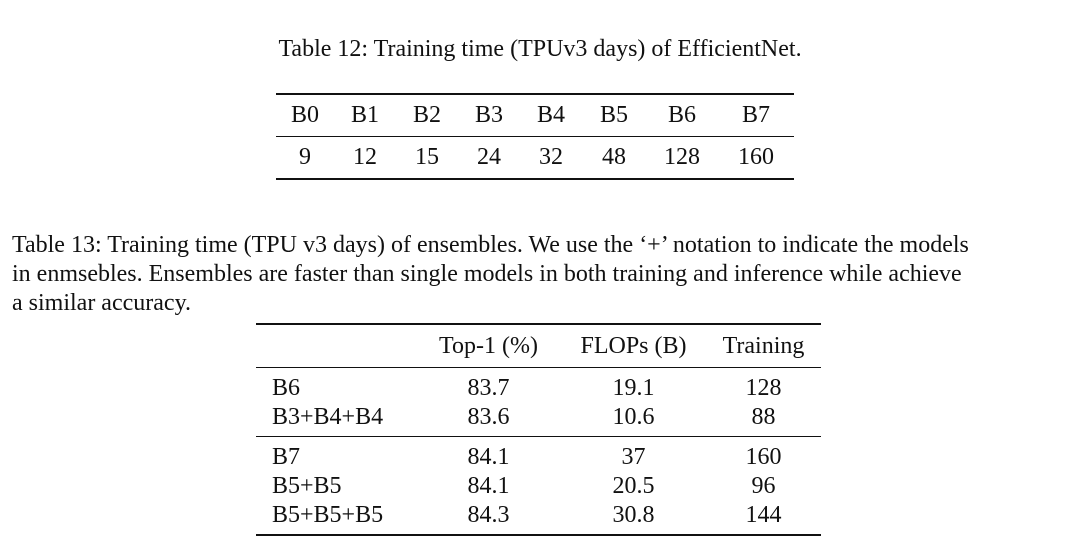 The image size is (1080, 554). Describe the element at coordinates (763, 515) in the screenshot. I see `training-cell: 144` at that location.